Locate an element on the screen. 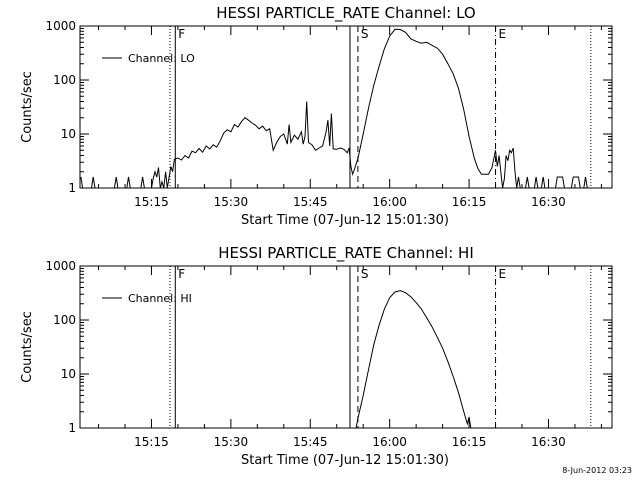  plot-title: HESSI PARTICLE_RATE Channel: LO is located at coordinates (345, 13).